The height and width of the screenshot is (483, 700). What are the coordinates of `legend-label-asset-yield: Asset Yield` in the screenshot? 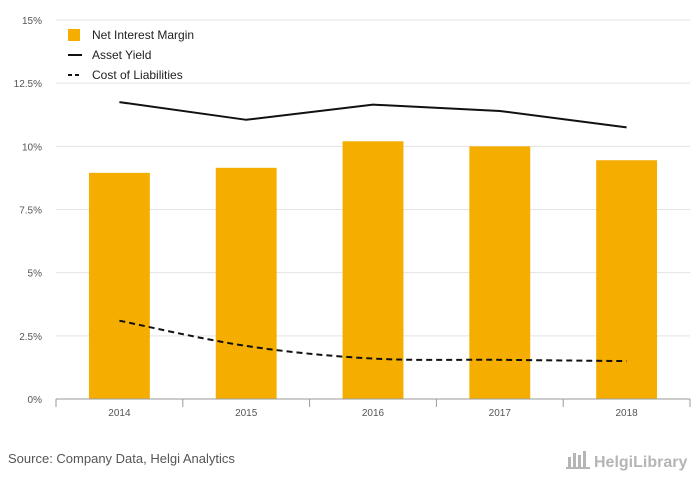 It's located at (121, 55).